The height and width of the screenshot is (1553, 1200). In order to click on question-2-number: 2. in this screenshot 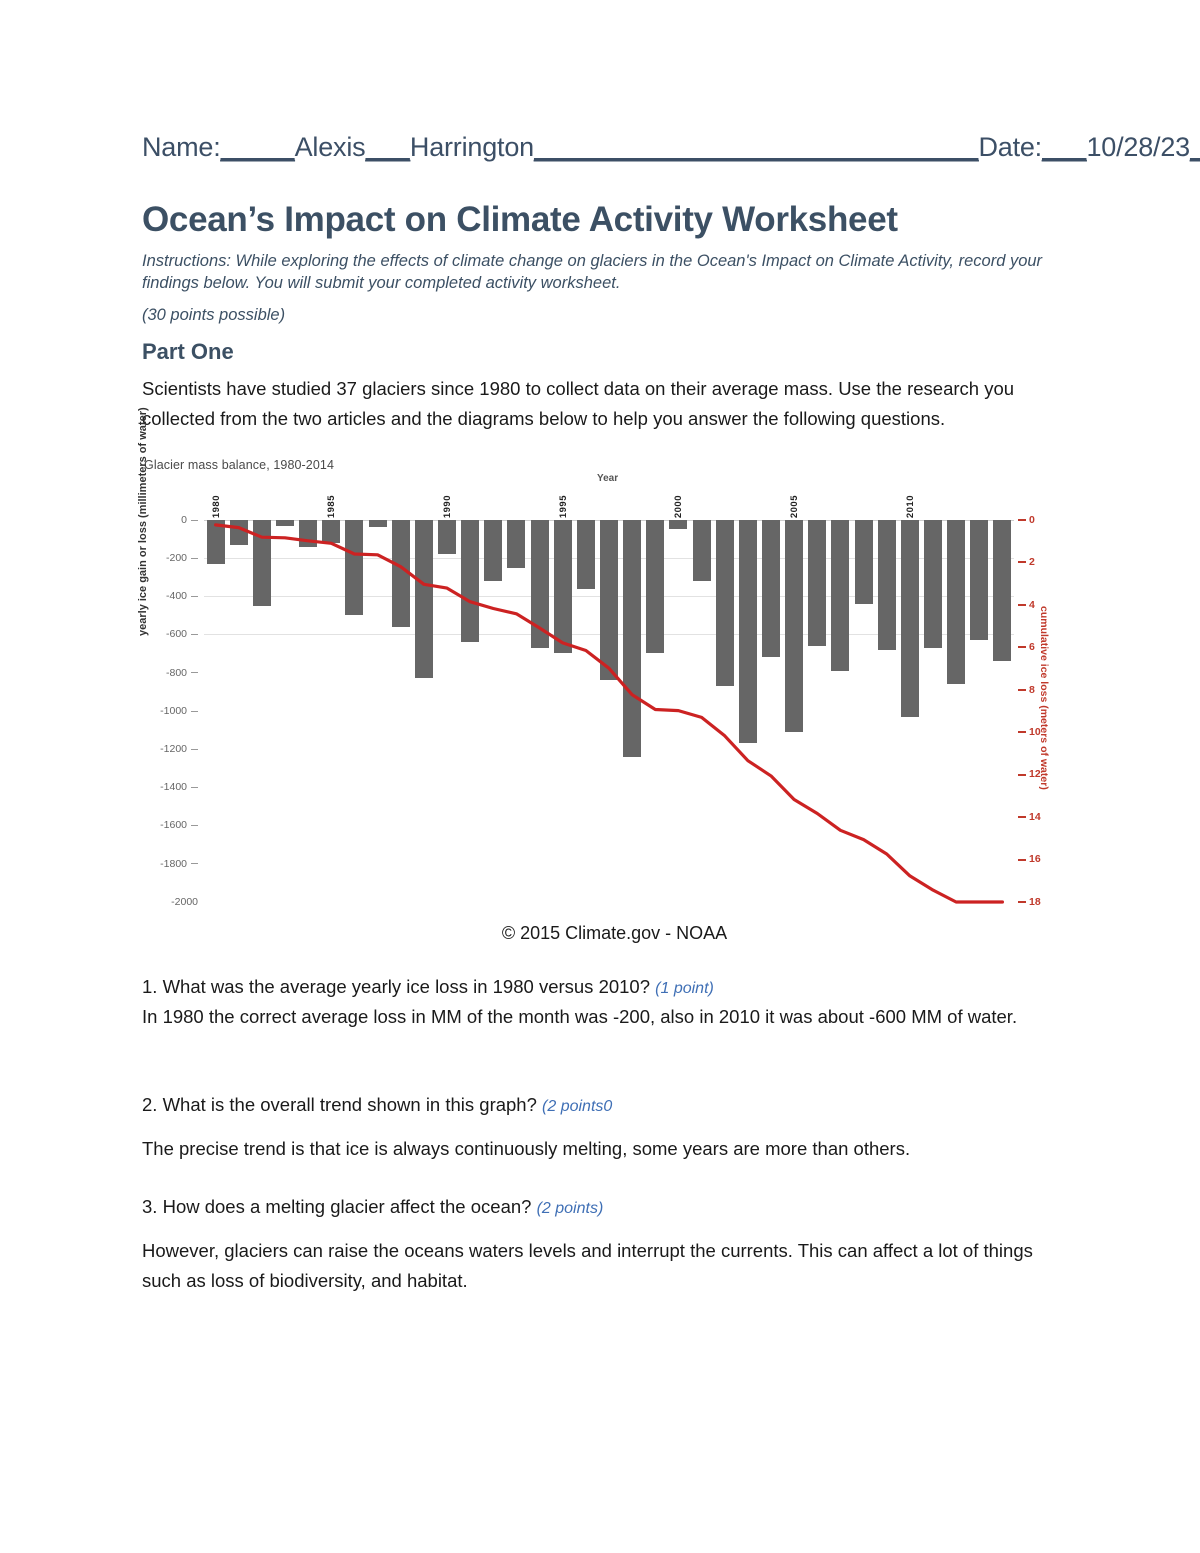, I will do `click(150, 1104)`.